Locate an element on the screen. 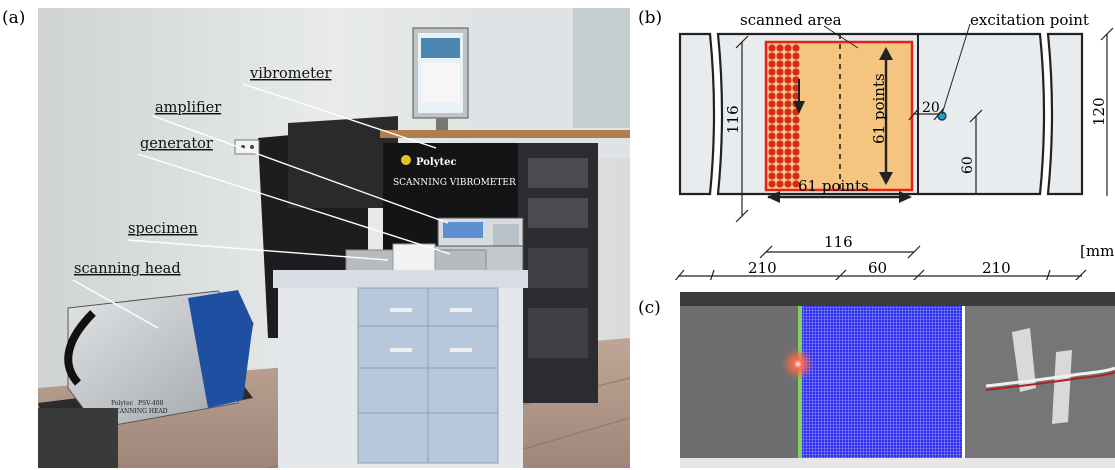  specimen-left is located at coordinates (740, 382).